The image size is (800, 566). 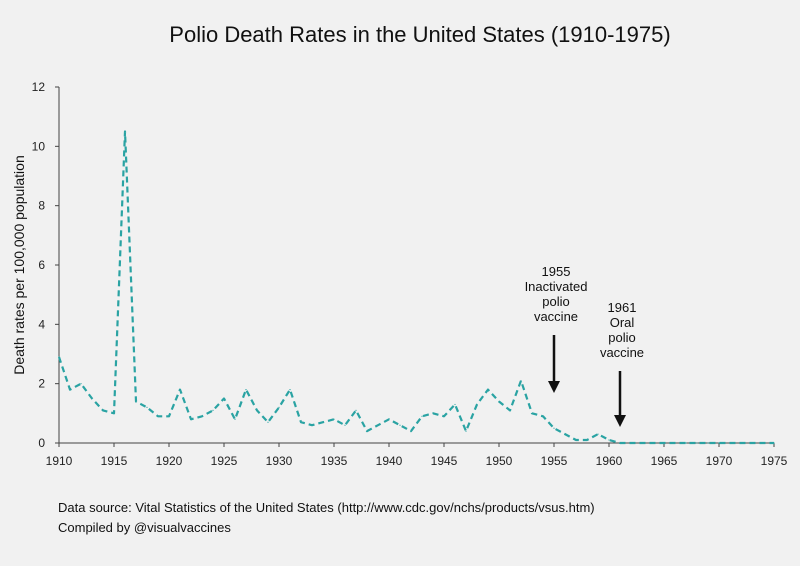 I want to click on y-tick-label: 4, so click(x=41, y=324).